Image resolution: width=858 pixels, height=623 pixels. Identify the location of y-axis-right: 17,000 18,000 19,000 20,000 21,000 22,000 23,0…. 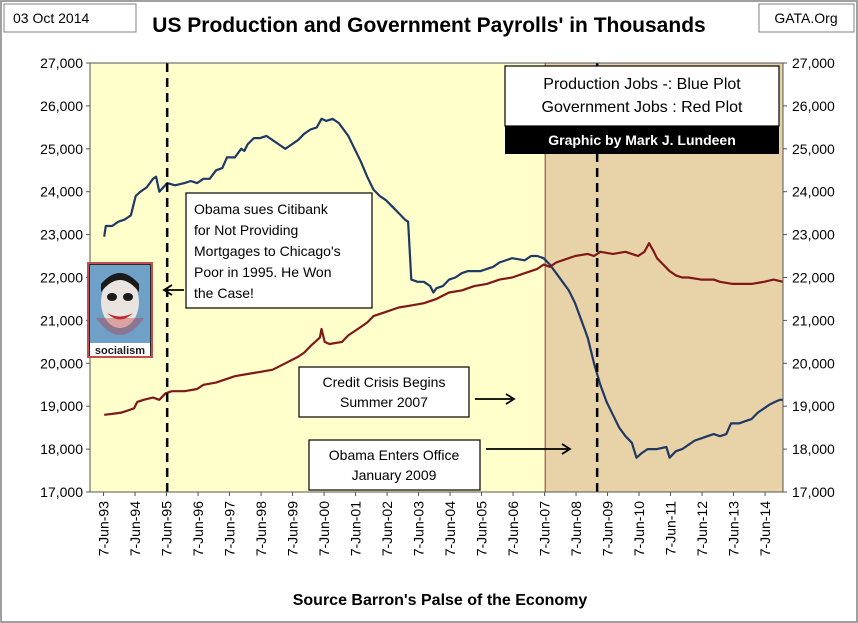
(813, 277).